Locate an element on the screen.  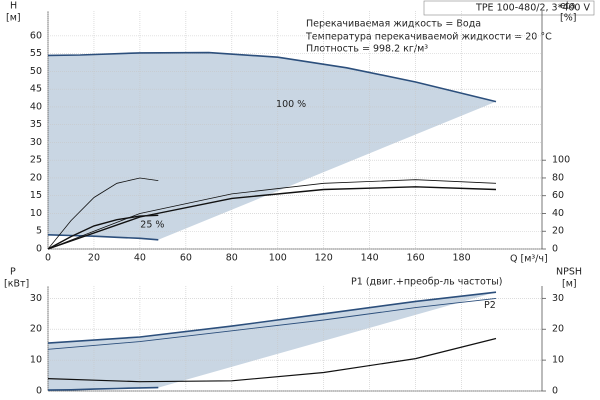
title-box is located at coordinates (509, 8).